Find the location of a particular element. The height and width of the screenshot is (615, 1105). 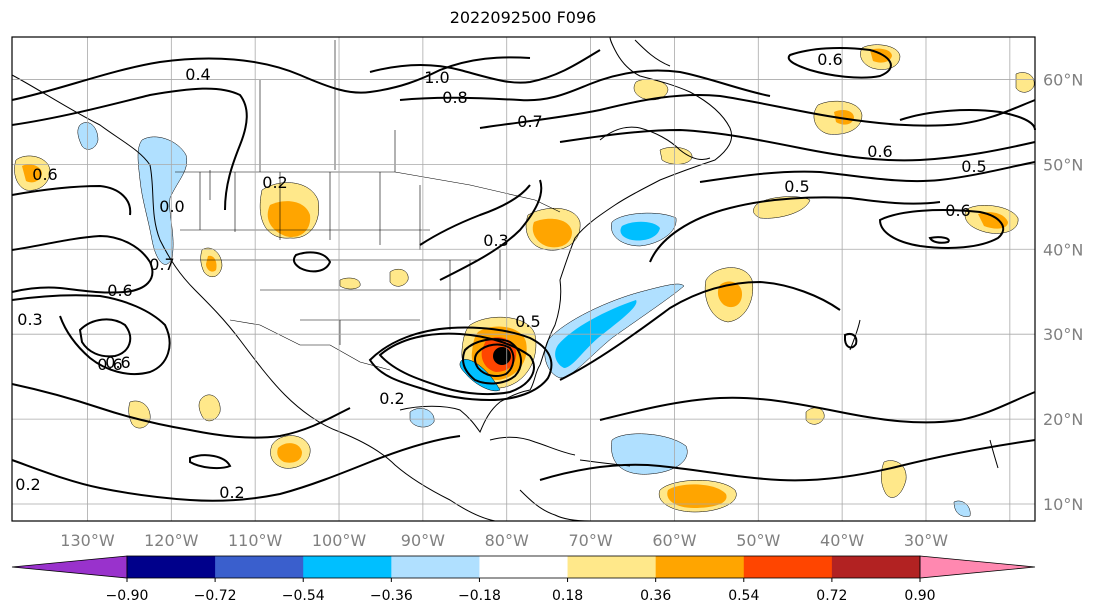

contour-value-label: 1.0 is located at coordinates (436, 77).